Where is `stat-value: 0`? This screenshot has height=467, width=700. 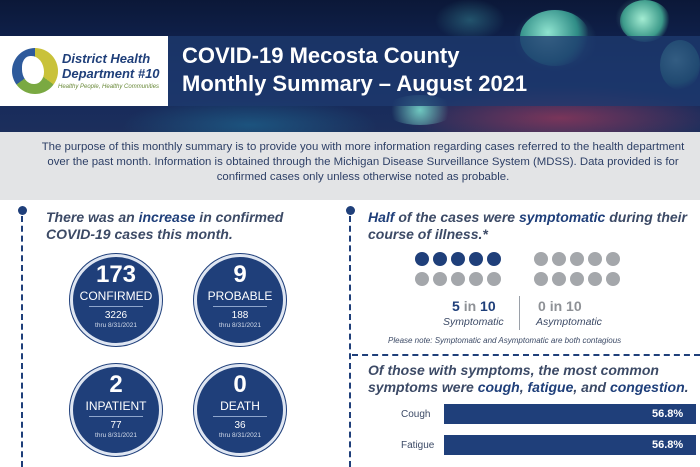
stat-value: 0 is located at coordinates (240, 384).